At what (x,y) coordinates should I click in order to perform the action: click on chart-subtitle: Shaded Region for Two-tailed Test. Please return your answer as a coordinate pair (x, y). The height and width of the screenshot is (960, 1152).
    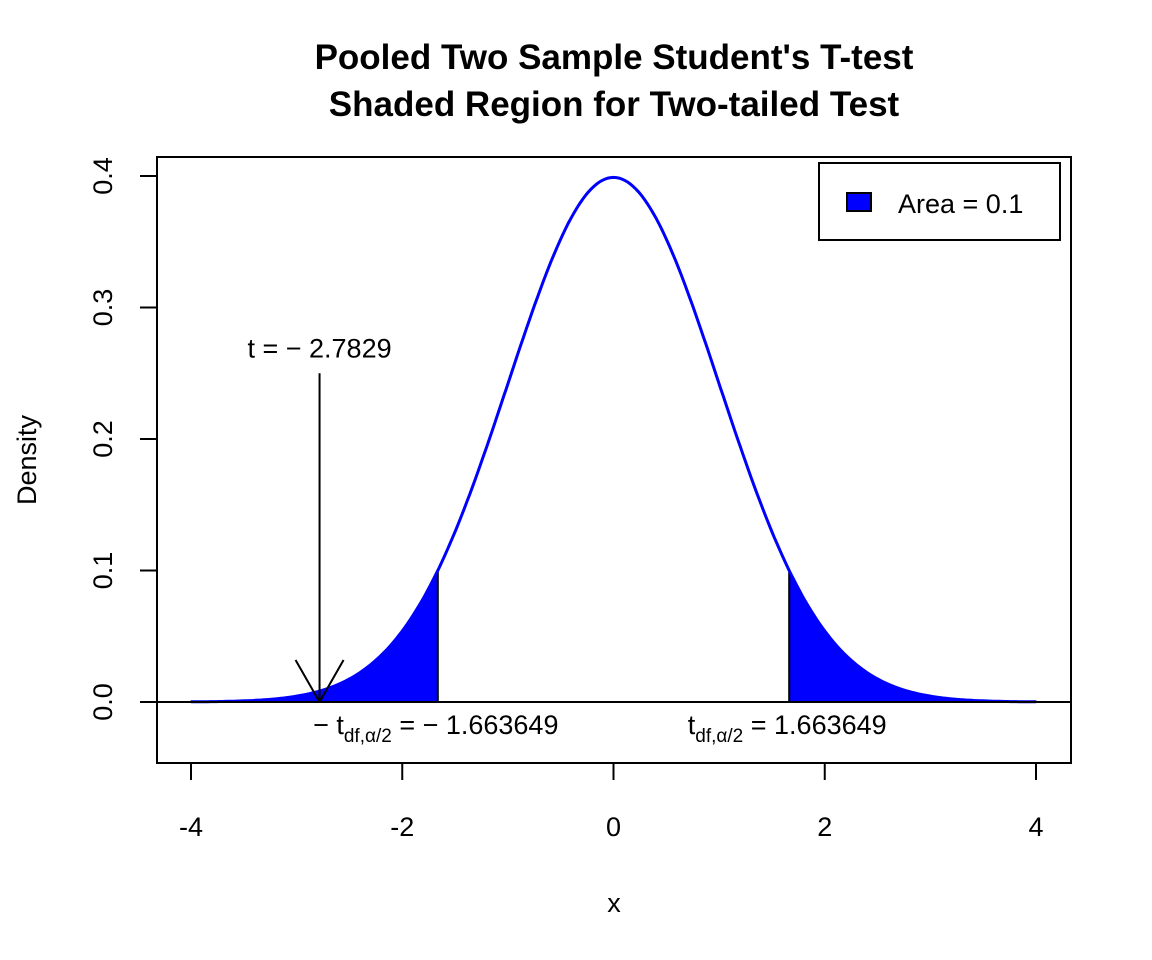
    Looking at the image, I should click on (614, 104).